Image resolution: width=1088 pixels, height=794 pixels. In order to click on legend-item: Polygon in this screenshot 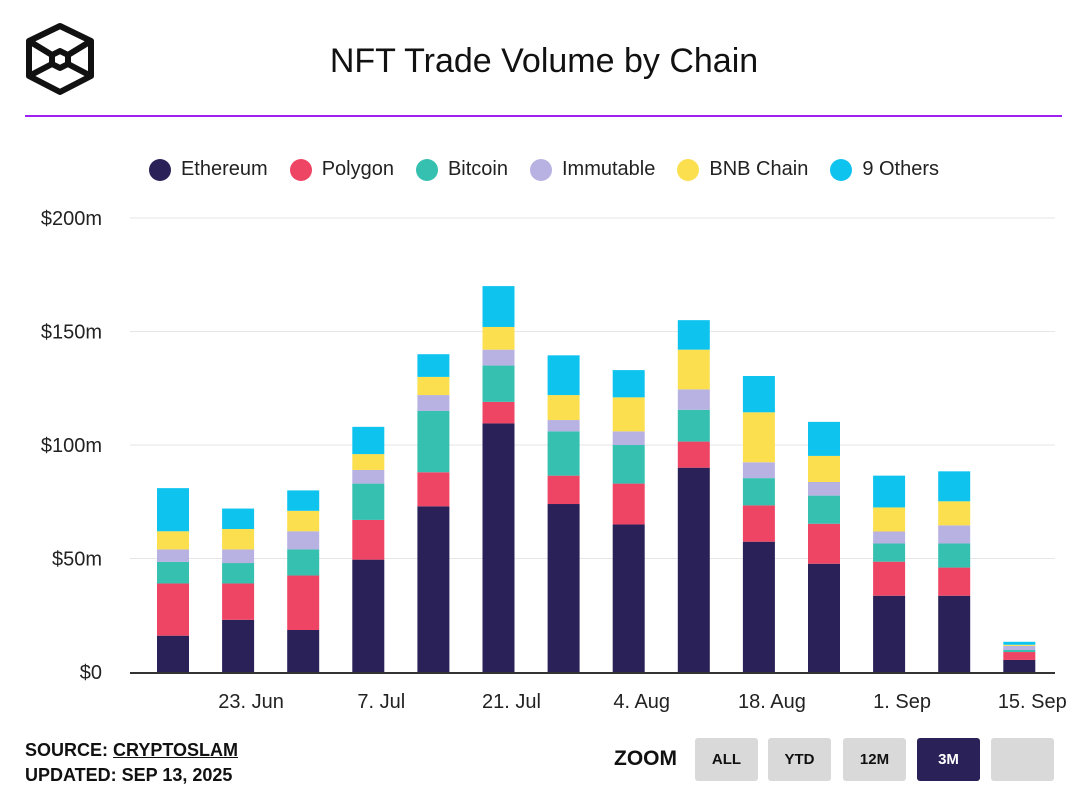, I will do `click(341, 169)`.